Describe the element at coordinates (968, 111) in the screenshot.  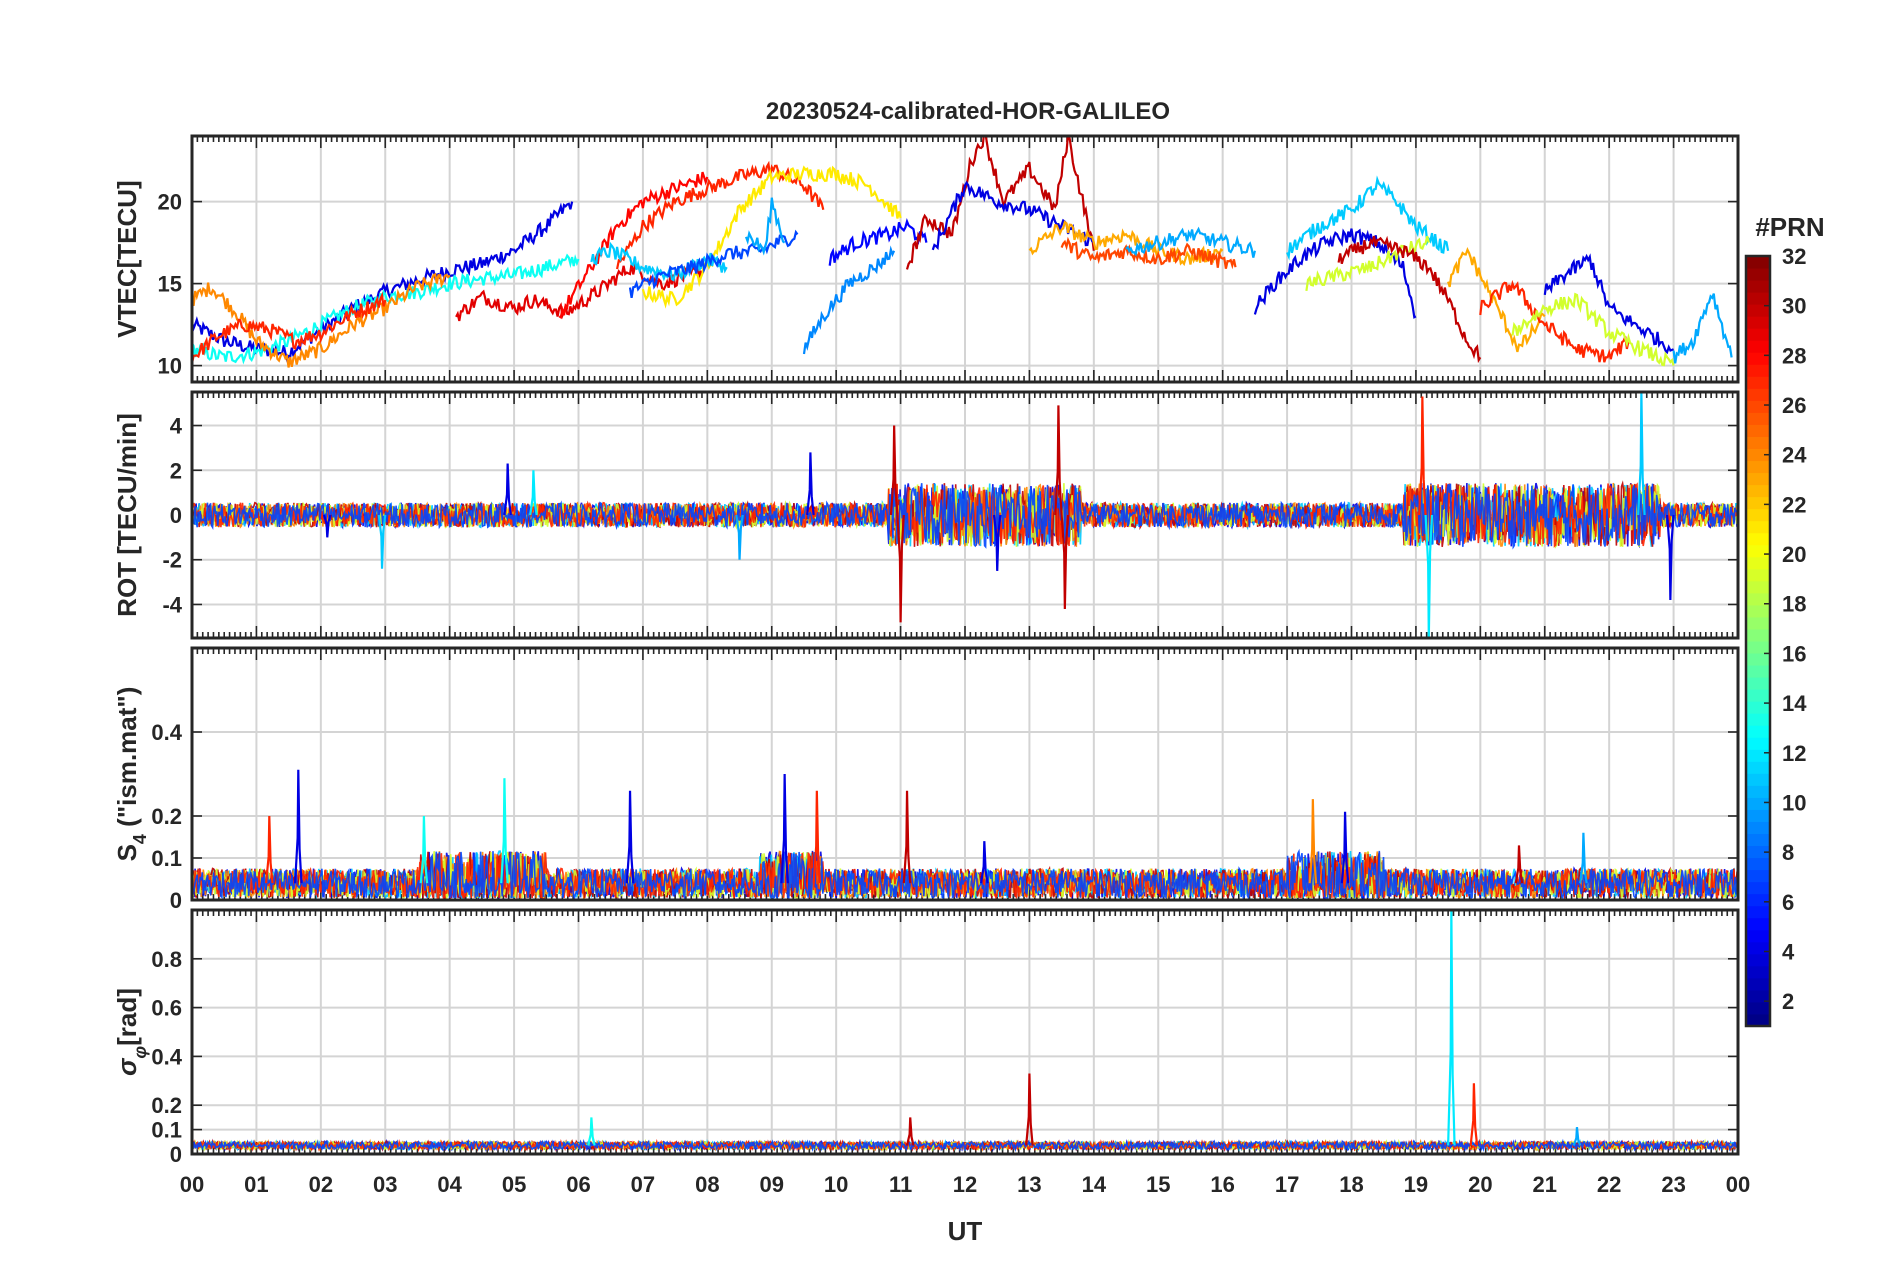
I see `chart-title: 20230524-calibrated-HOR-GALILEO` at that location.